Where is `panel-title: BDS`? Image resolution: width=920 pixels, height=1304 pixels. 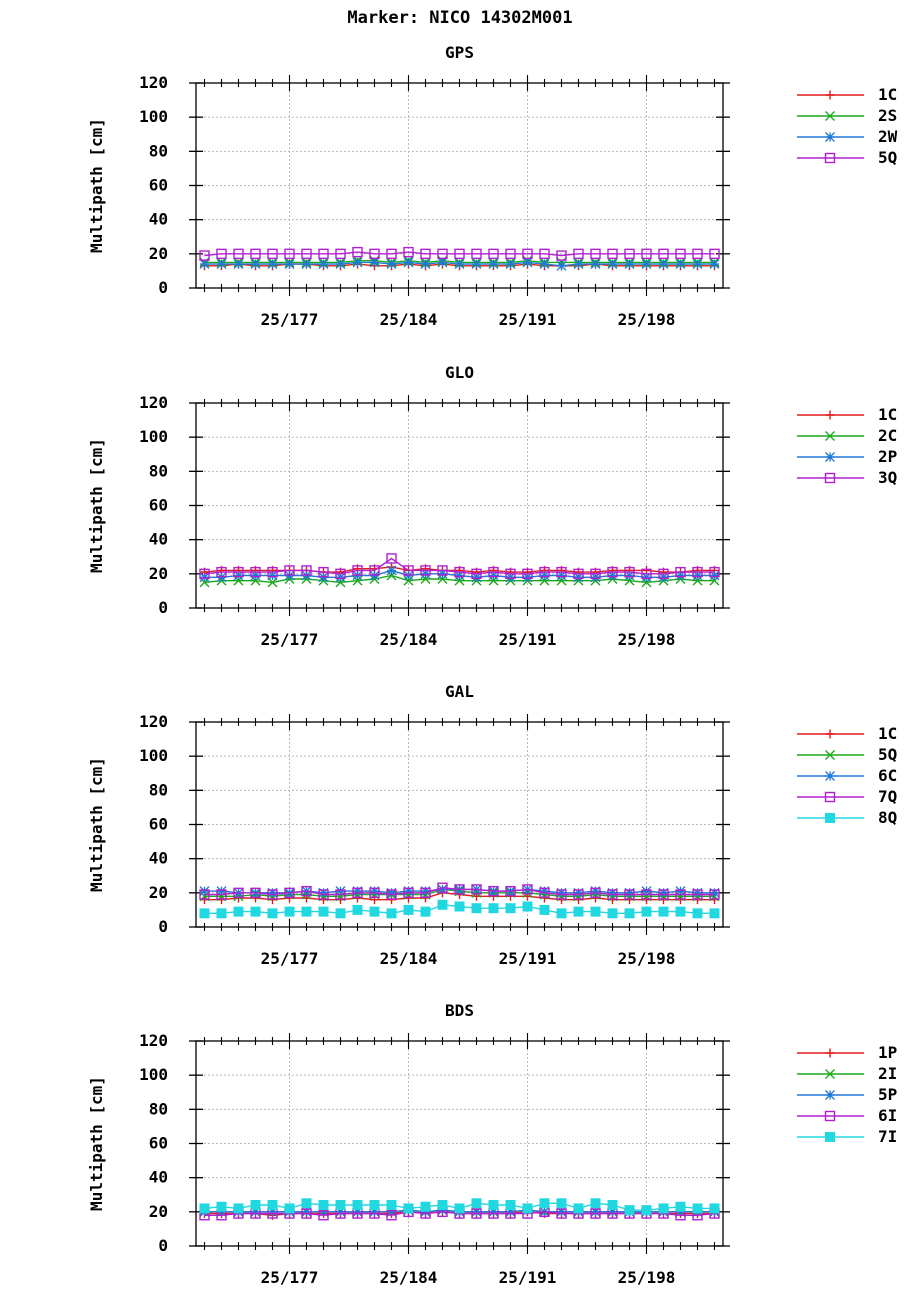 panel-title: BDS is located at coordinates (459, 1010).